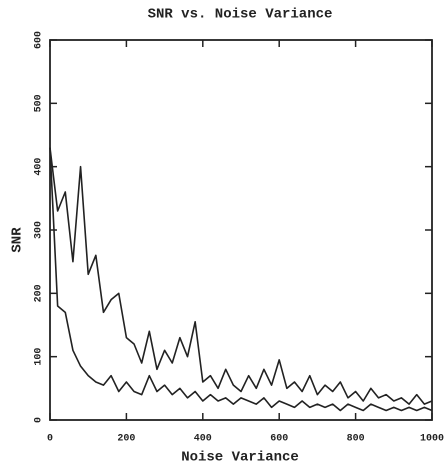 This screenshot has width=447, height=466. I want to click on x-tick-label: 1000, so click(432, 439).